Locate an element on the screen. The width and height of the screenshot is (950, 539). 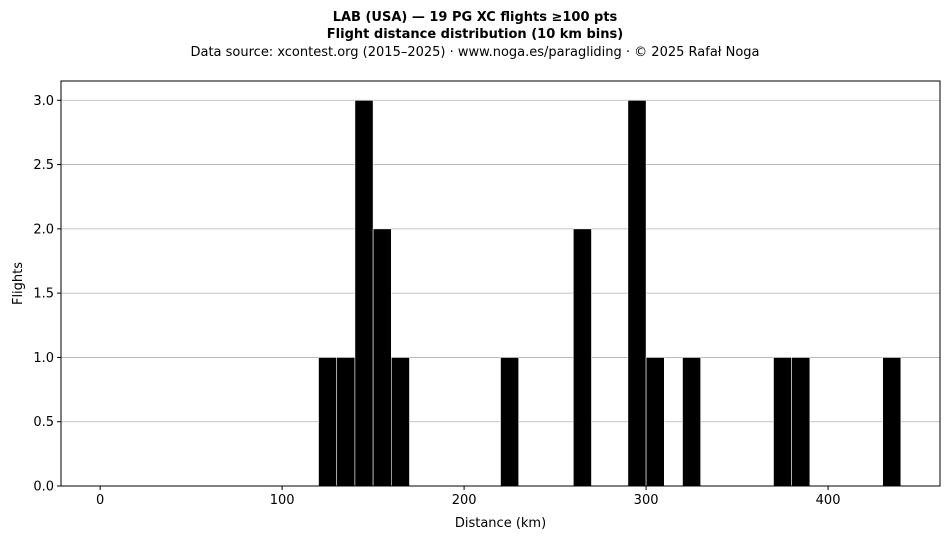
y-tick-label: 2.0 is located at coordinates (43, 229).